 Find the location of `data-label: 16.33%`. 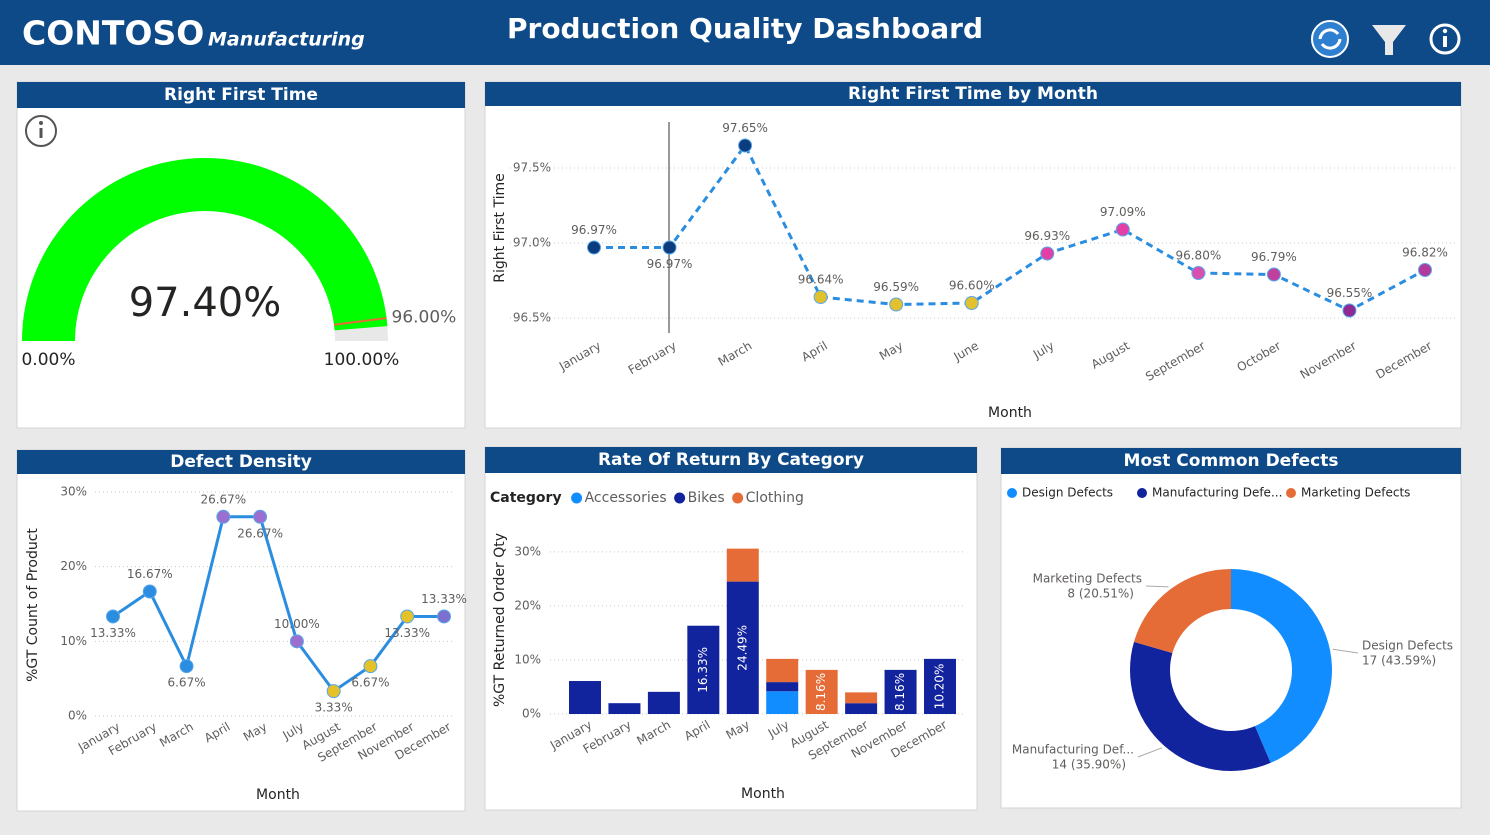

data-label: 16.33% is located at coordinates (703, 670).